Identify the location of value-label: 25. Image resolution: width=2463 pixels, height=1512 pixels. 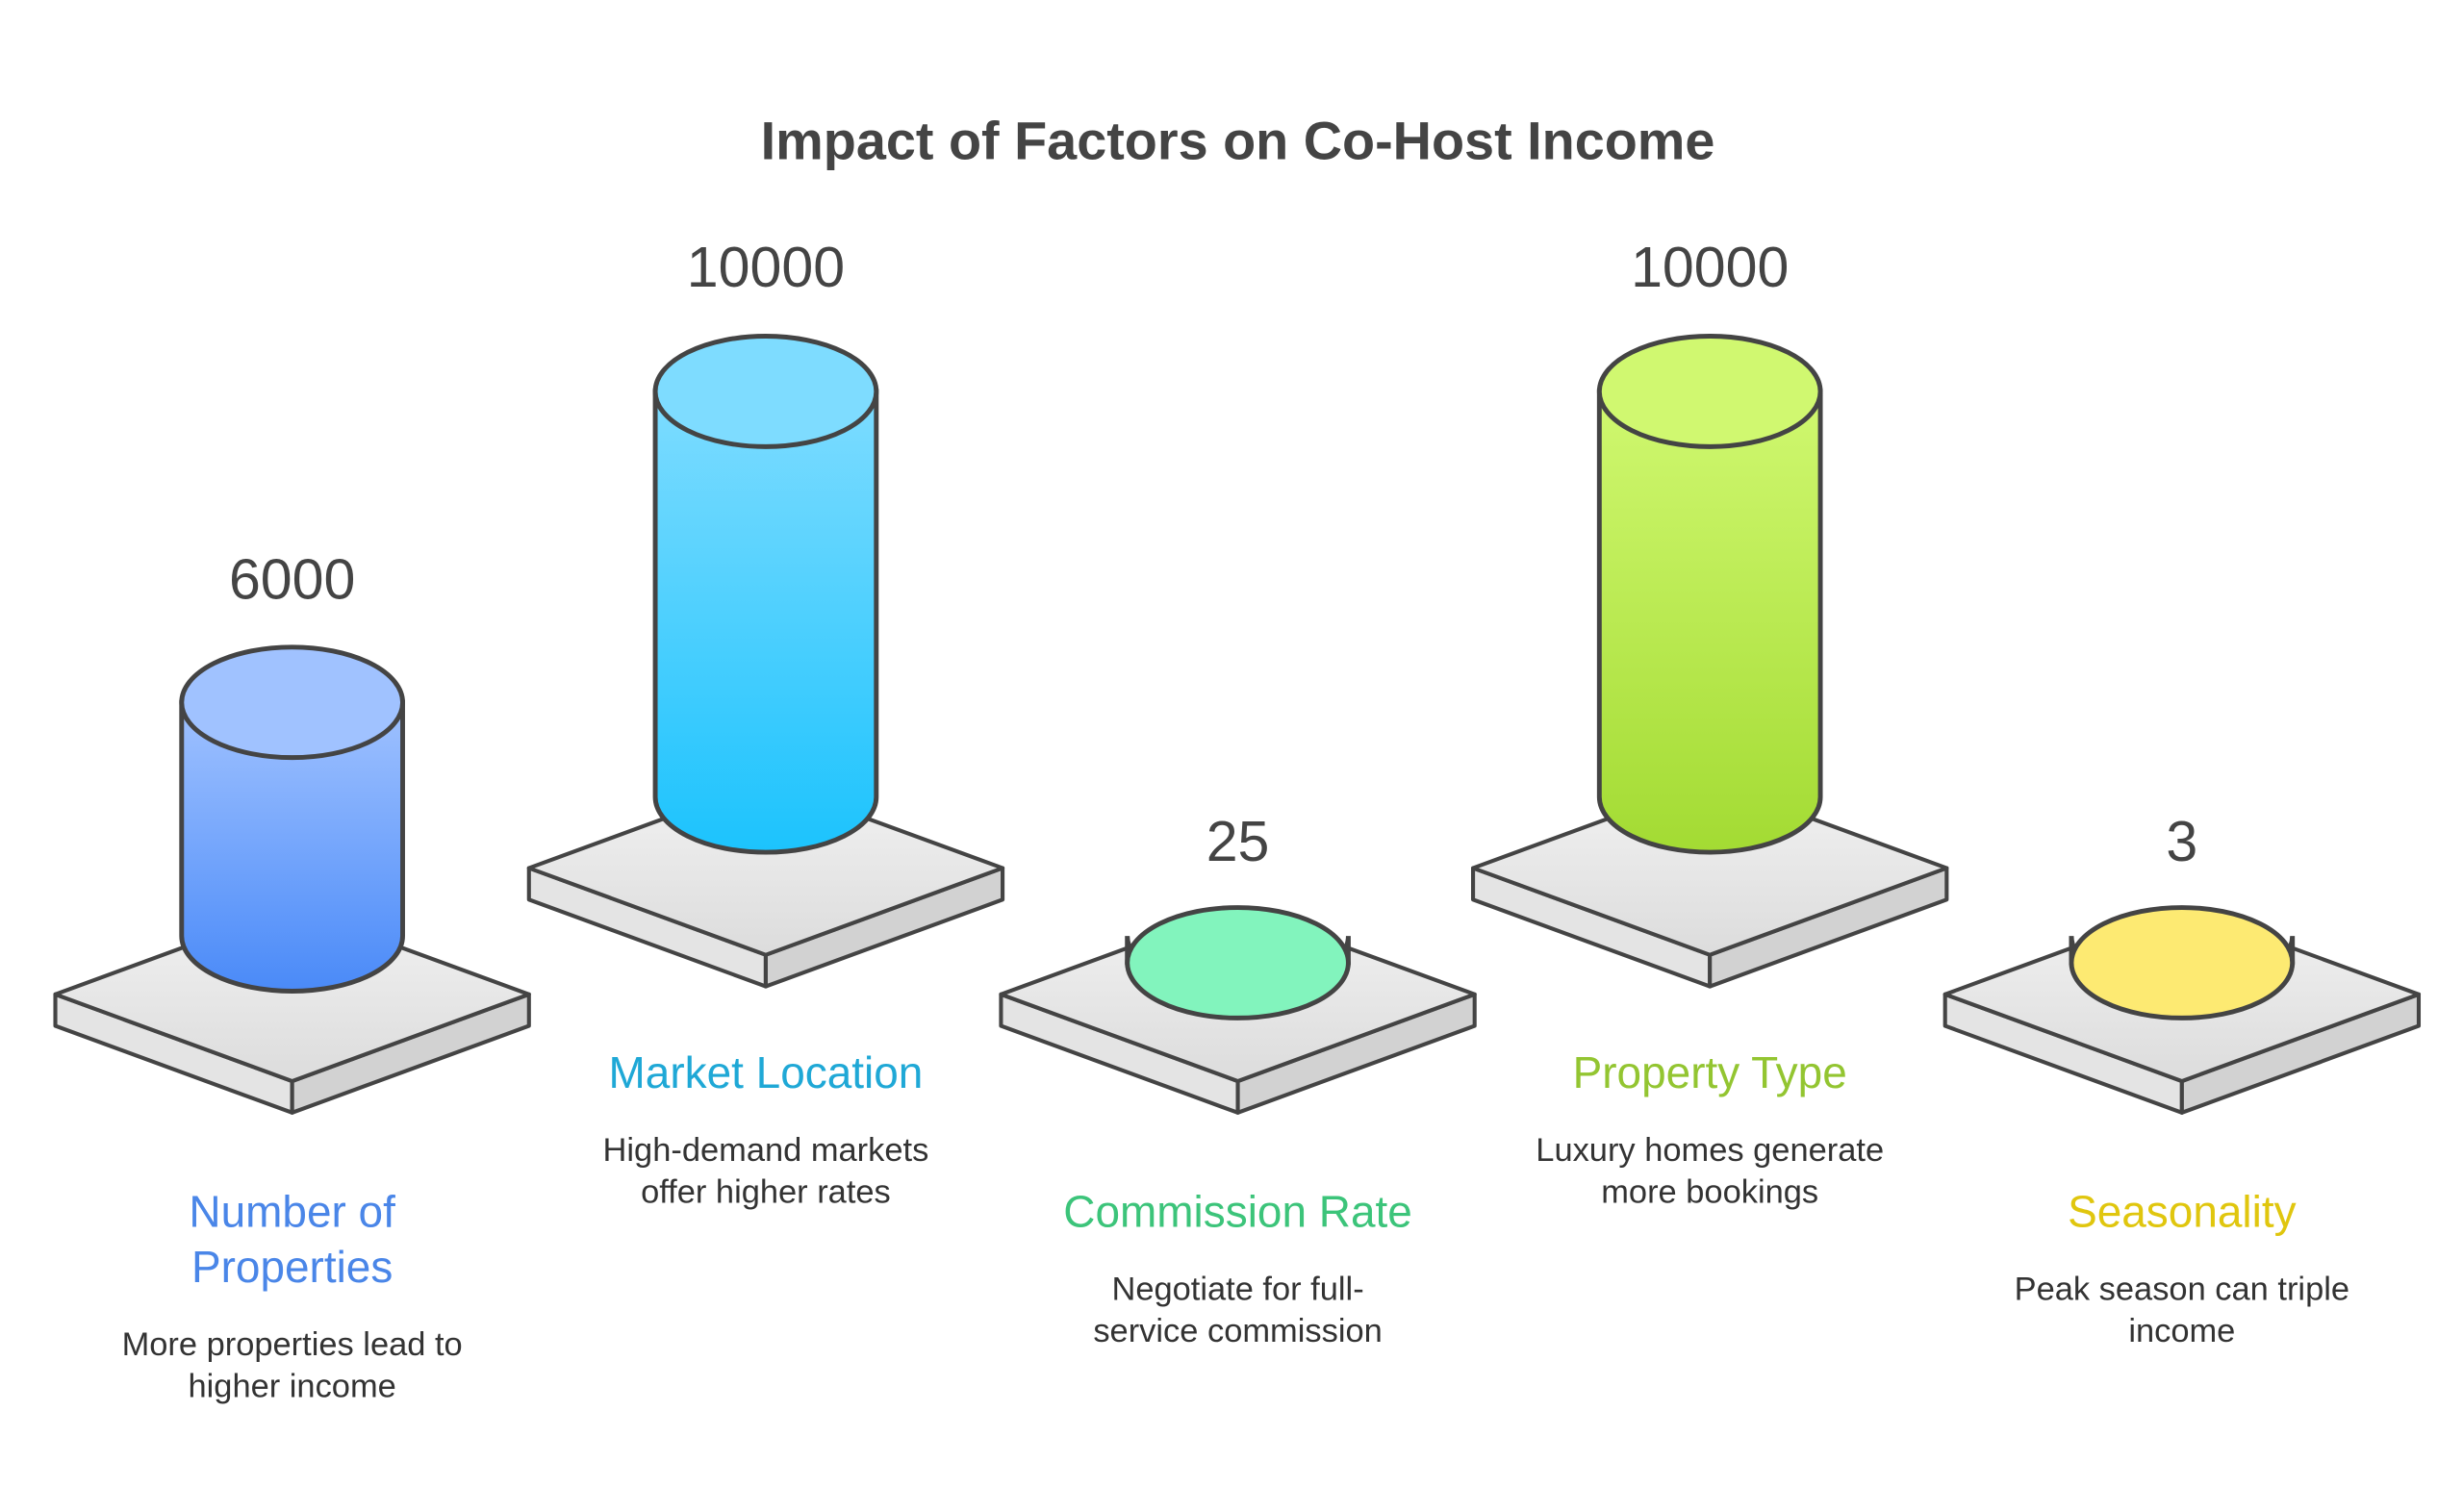
(1238, 842).